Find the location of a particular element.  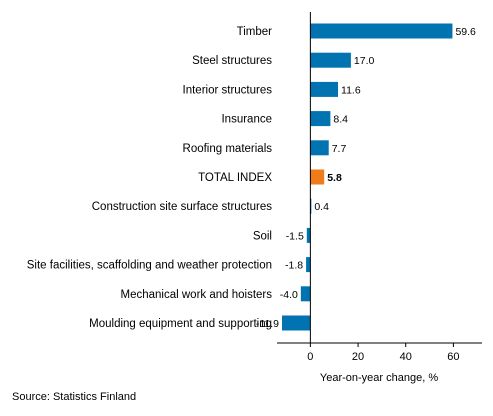

category-label: Roofing materials is located at coordinates (228, 149).